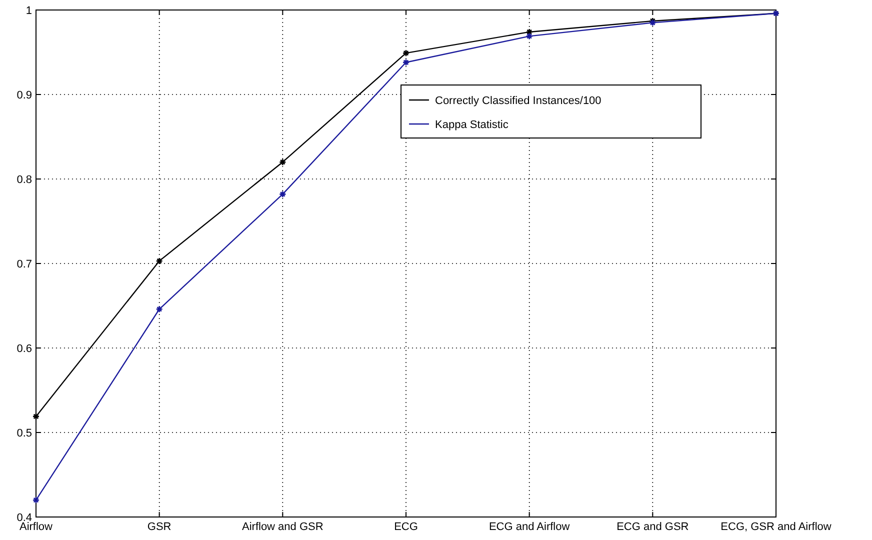 This screenshot has width=872, height=540. Describe the element at coordinates (518, 100) in the screenshot. I see `legend-label: Correctly Classified Instances/100` at that location.